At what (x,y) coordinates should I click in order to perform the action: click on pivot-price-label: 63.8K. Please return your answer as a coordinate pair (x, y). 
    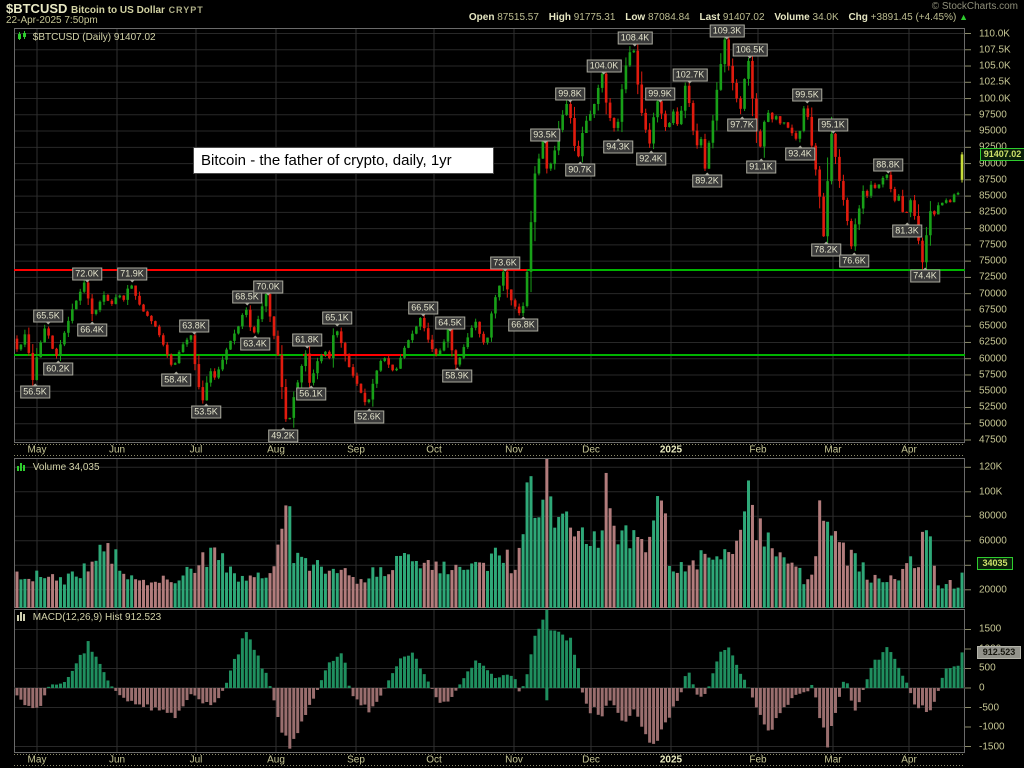
    Looking at the image, I should click on (194, 327).